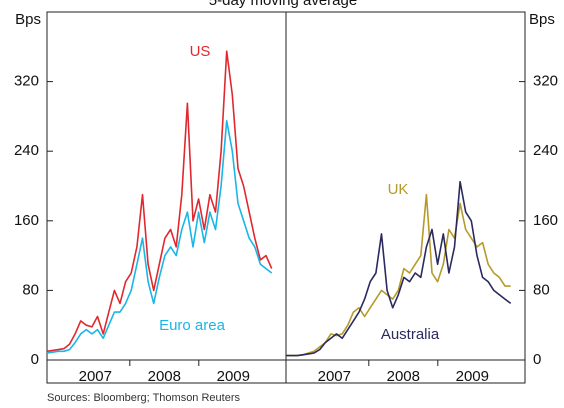  What do you see at coordinates (398, 189) in the screenshot?
I see `series-label: UK` at bounding box center [398, 189].